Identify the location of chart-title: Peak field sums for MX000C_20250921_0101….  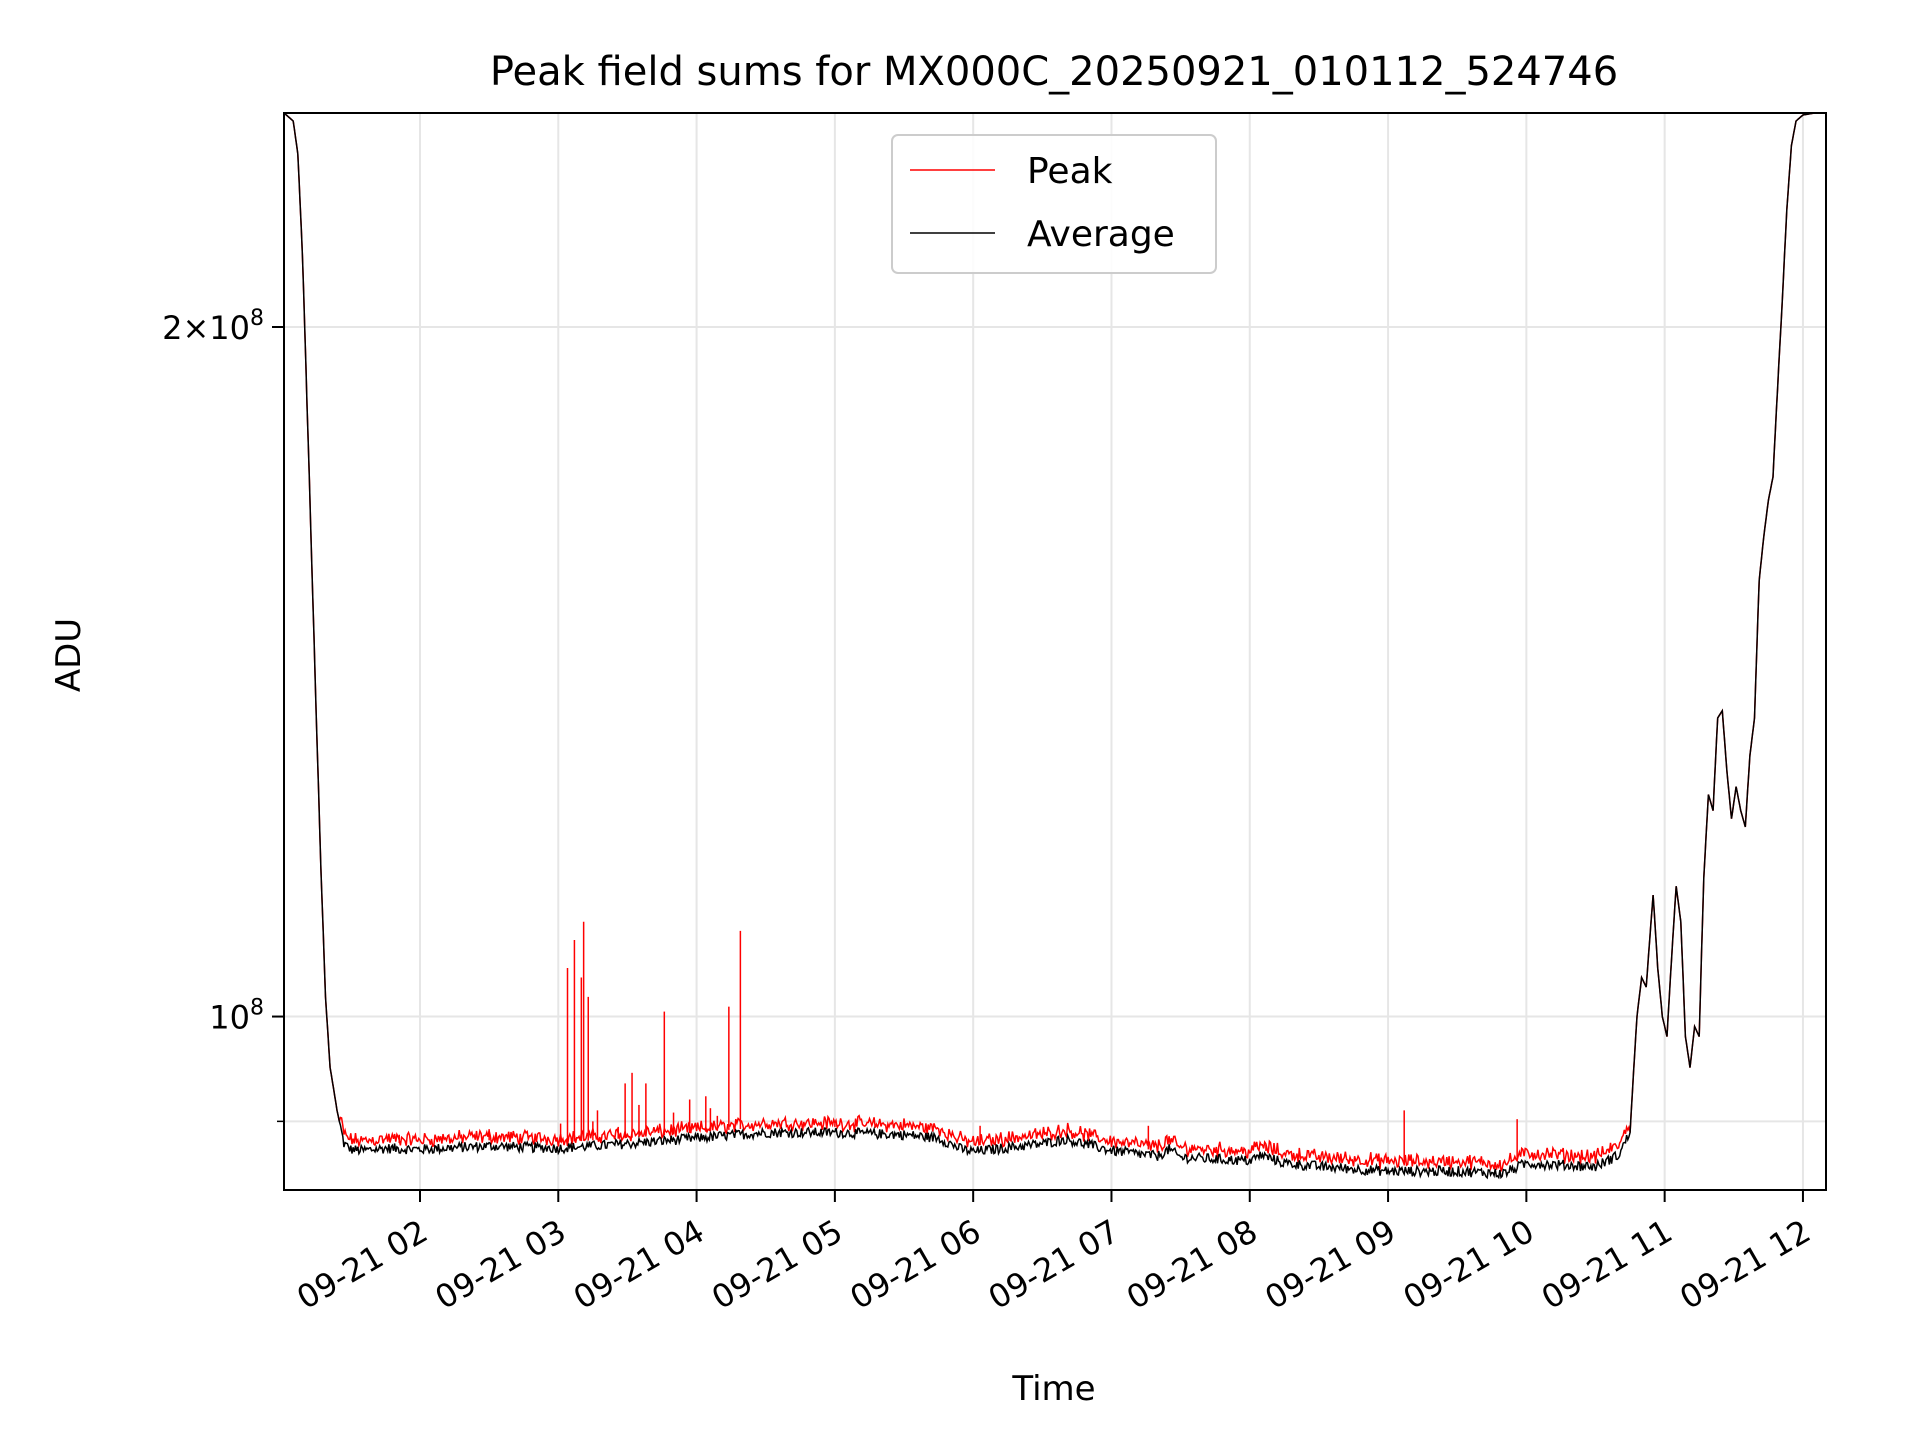
(1054, 72).